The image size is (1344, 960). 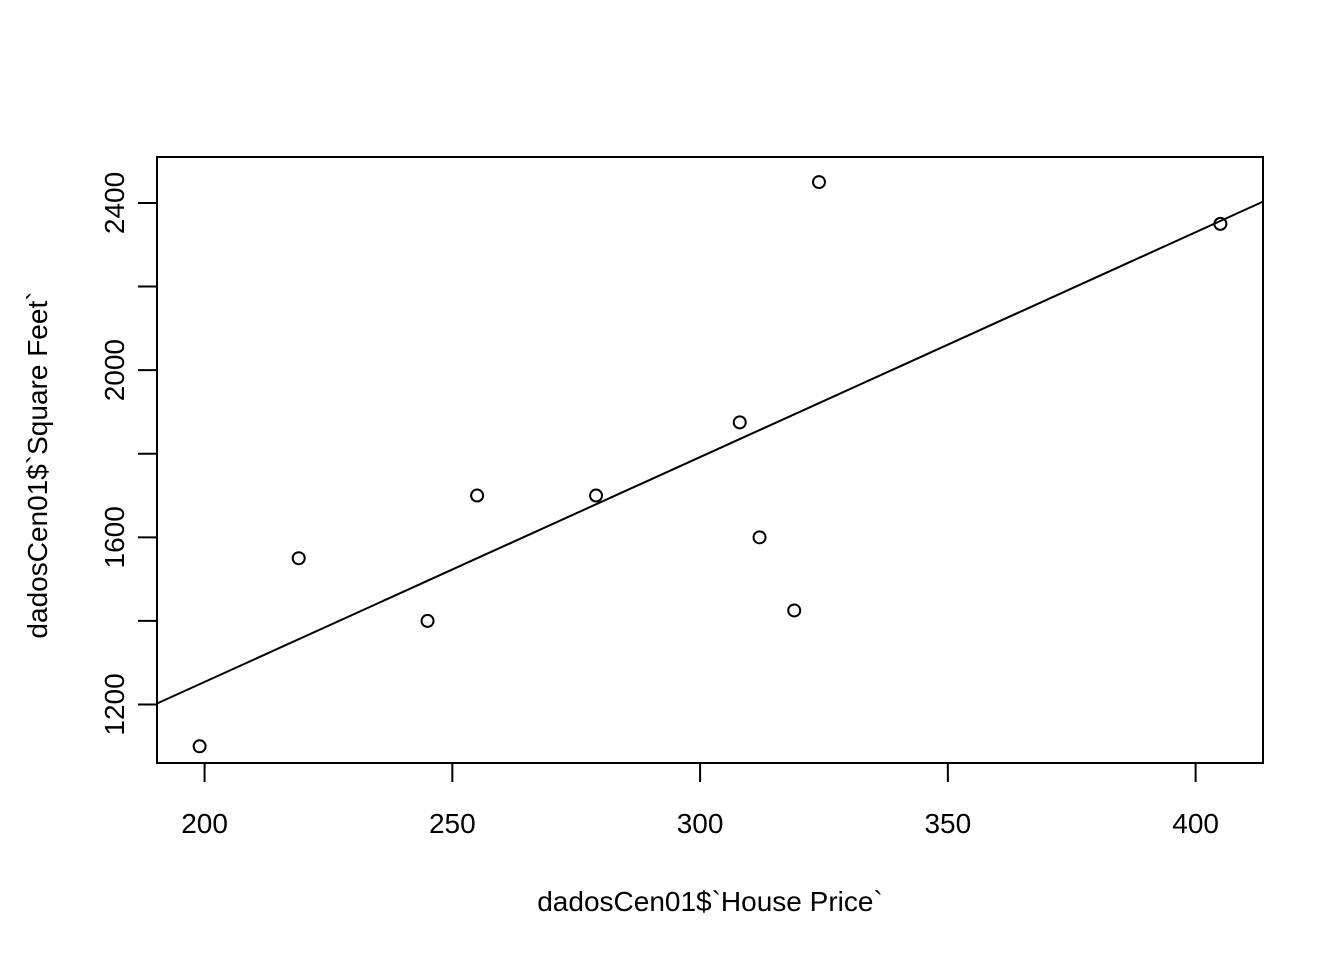 I want to click on x-tick-label: 400, so click(x=1195, y=823).